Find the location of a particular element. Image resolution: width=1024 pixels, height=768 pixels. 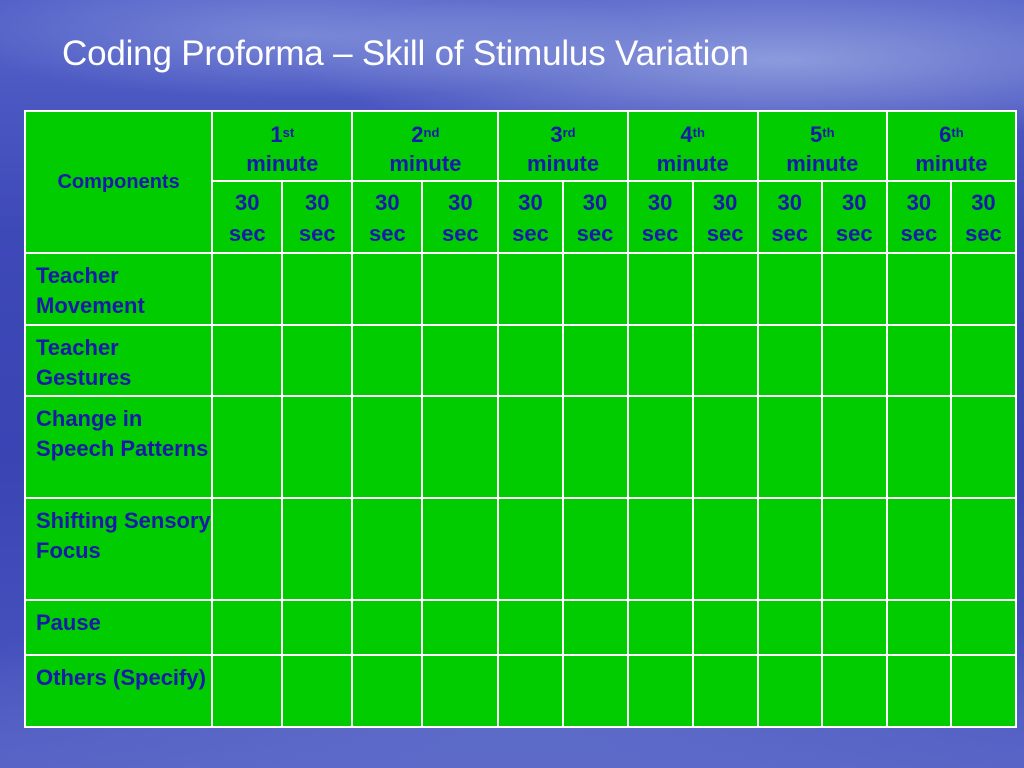

row-label-teacher-movement: Teacher Movement is located at coordinates (118, 289).